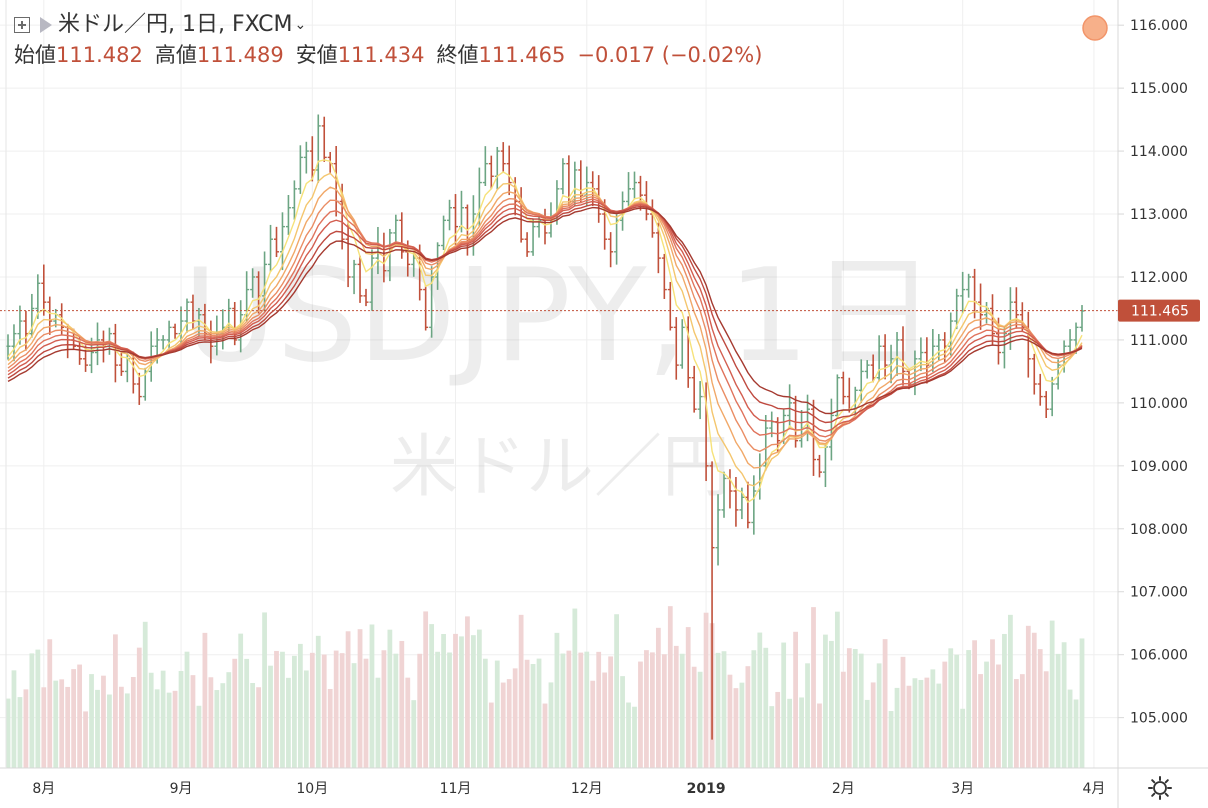  Describe the element at coordinates (560, 467) in the screenshot. I see `watermark-name: 米ドル／円` at that location.